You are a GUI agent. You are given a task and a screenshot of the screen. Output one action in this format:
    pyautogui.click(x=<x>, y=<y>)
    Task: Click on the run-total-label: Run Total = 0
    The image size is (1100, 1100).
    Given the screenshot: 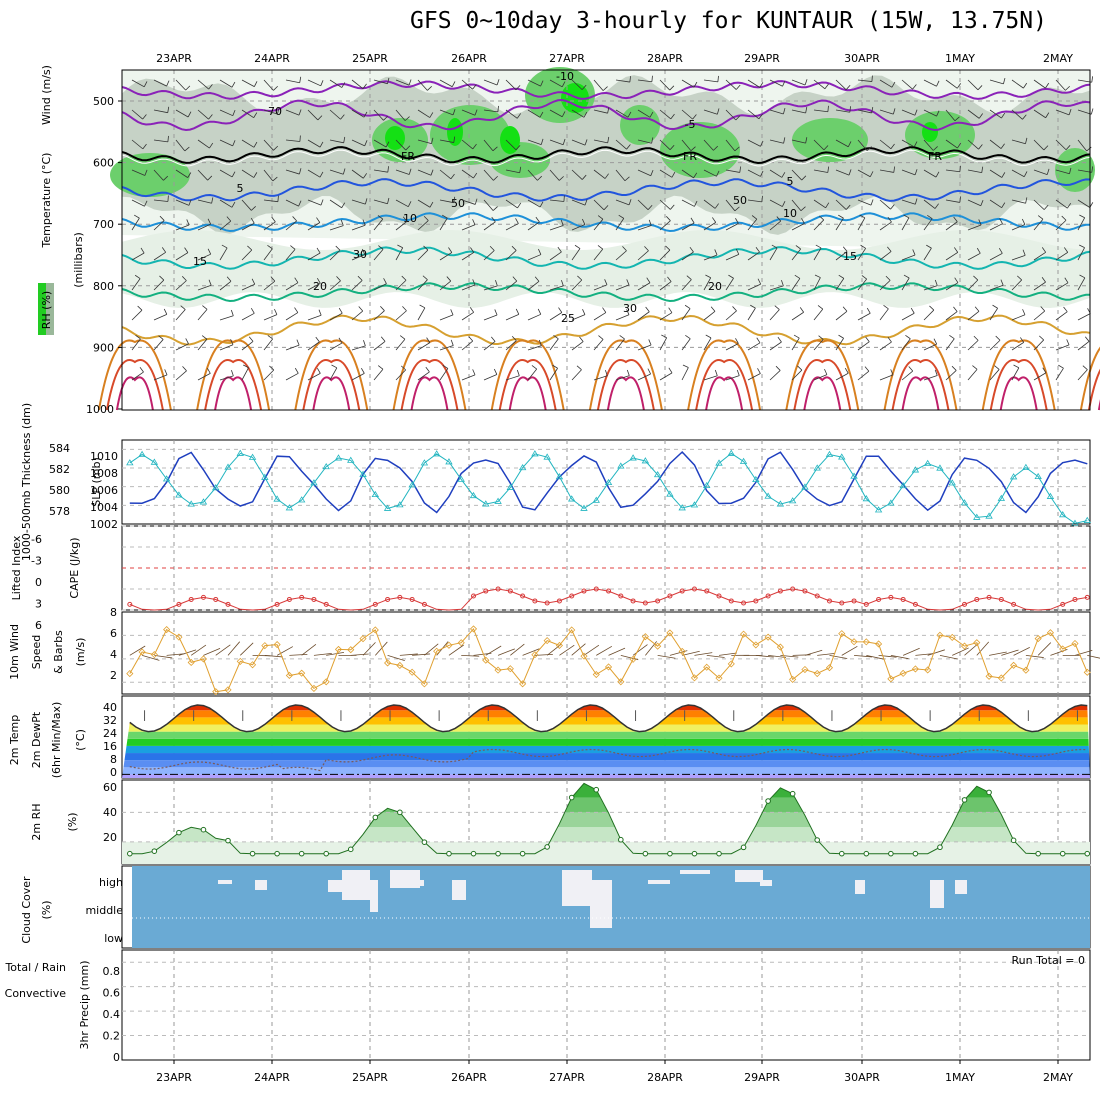 What is the action you would take?
    pyautogui.click(x=1049, y=960)
    